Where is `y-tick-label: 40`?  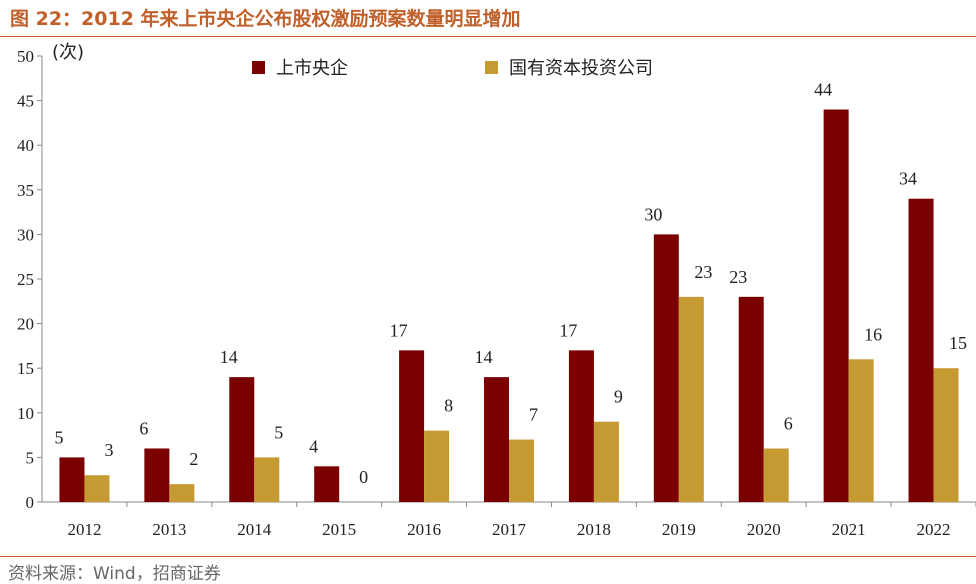 y-tick-label: 40 is located at coordinates (25, 145).